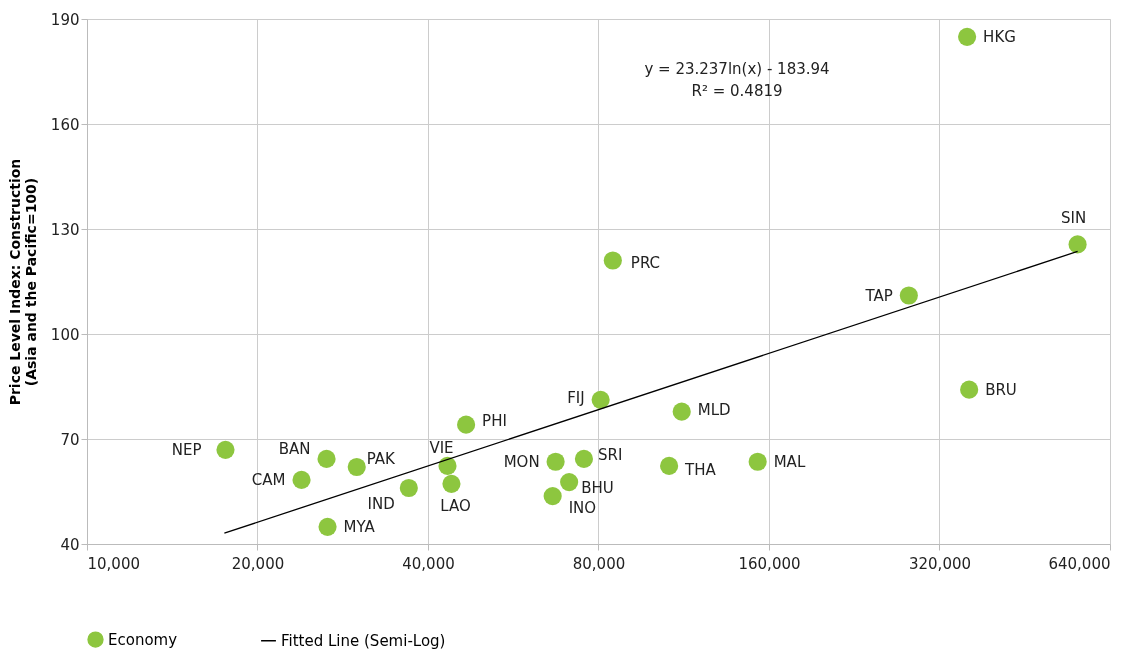 This screenshot has width=1141, height=658. Describe the element at coordinates (494, 420) in the screenshot. I see `annotation: PHI` at that location.